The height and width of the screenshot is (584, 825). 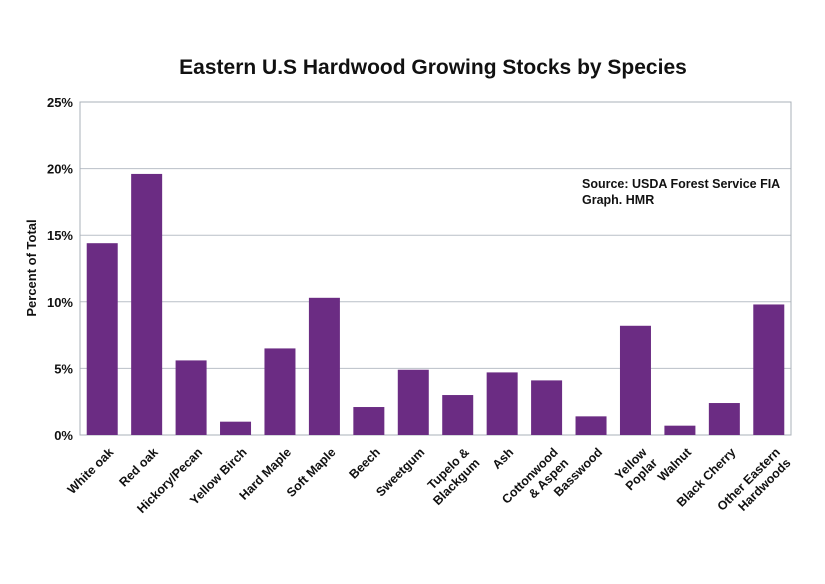 What do you see at coordinates (618, 200) in the screenshot?
I see `graph-credit-note: Graph. HMR` at bounding box center [618, 200].